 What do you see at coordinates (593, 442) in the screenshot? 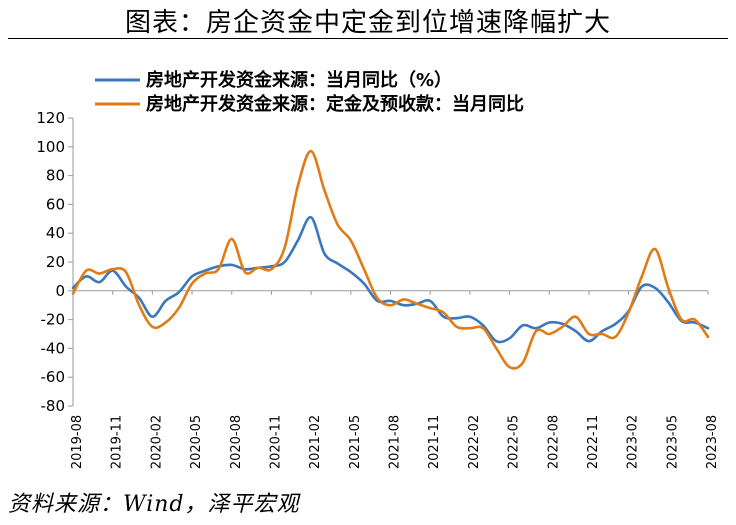
I see `x-tick-label: 2022-11` at bounding box center [593, 442].